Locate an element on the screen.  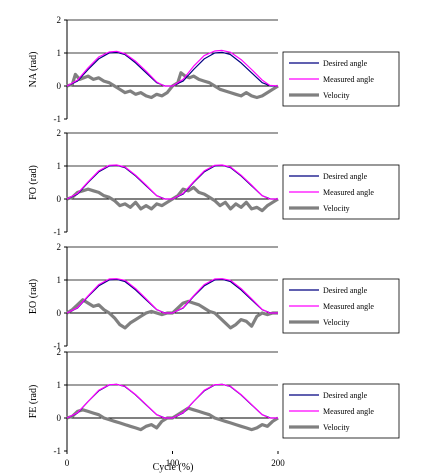
x-tick-label: 0 is located at coordinates (67, 463).